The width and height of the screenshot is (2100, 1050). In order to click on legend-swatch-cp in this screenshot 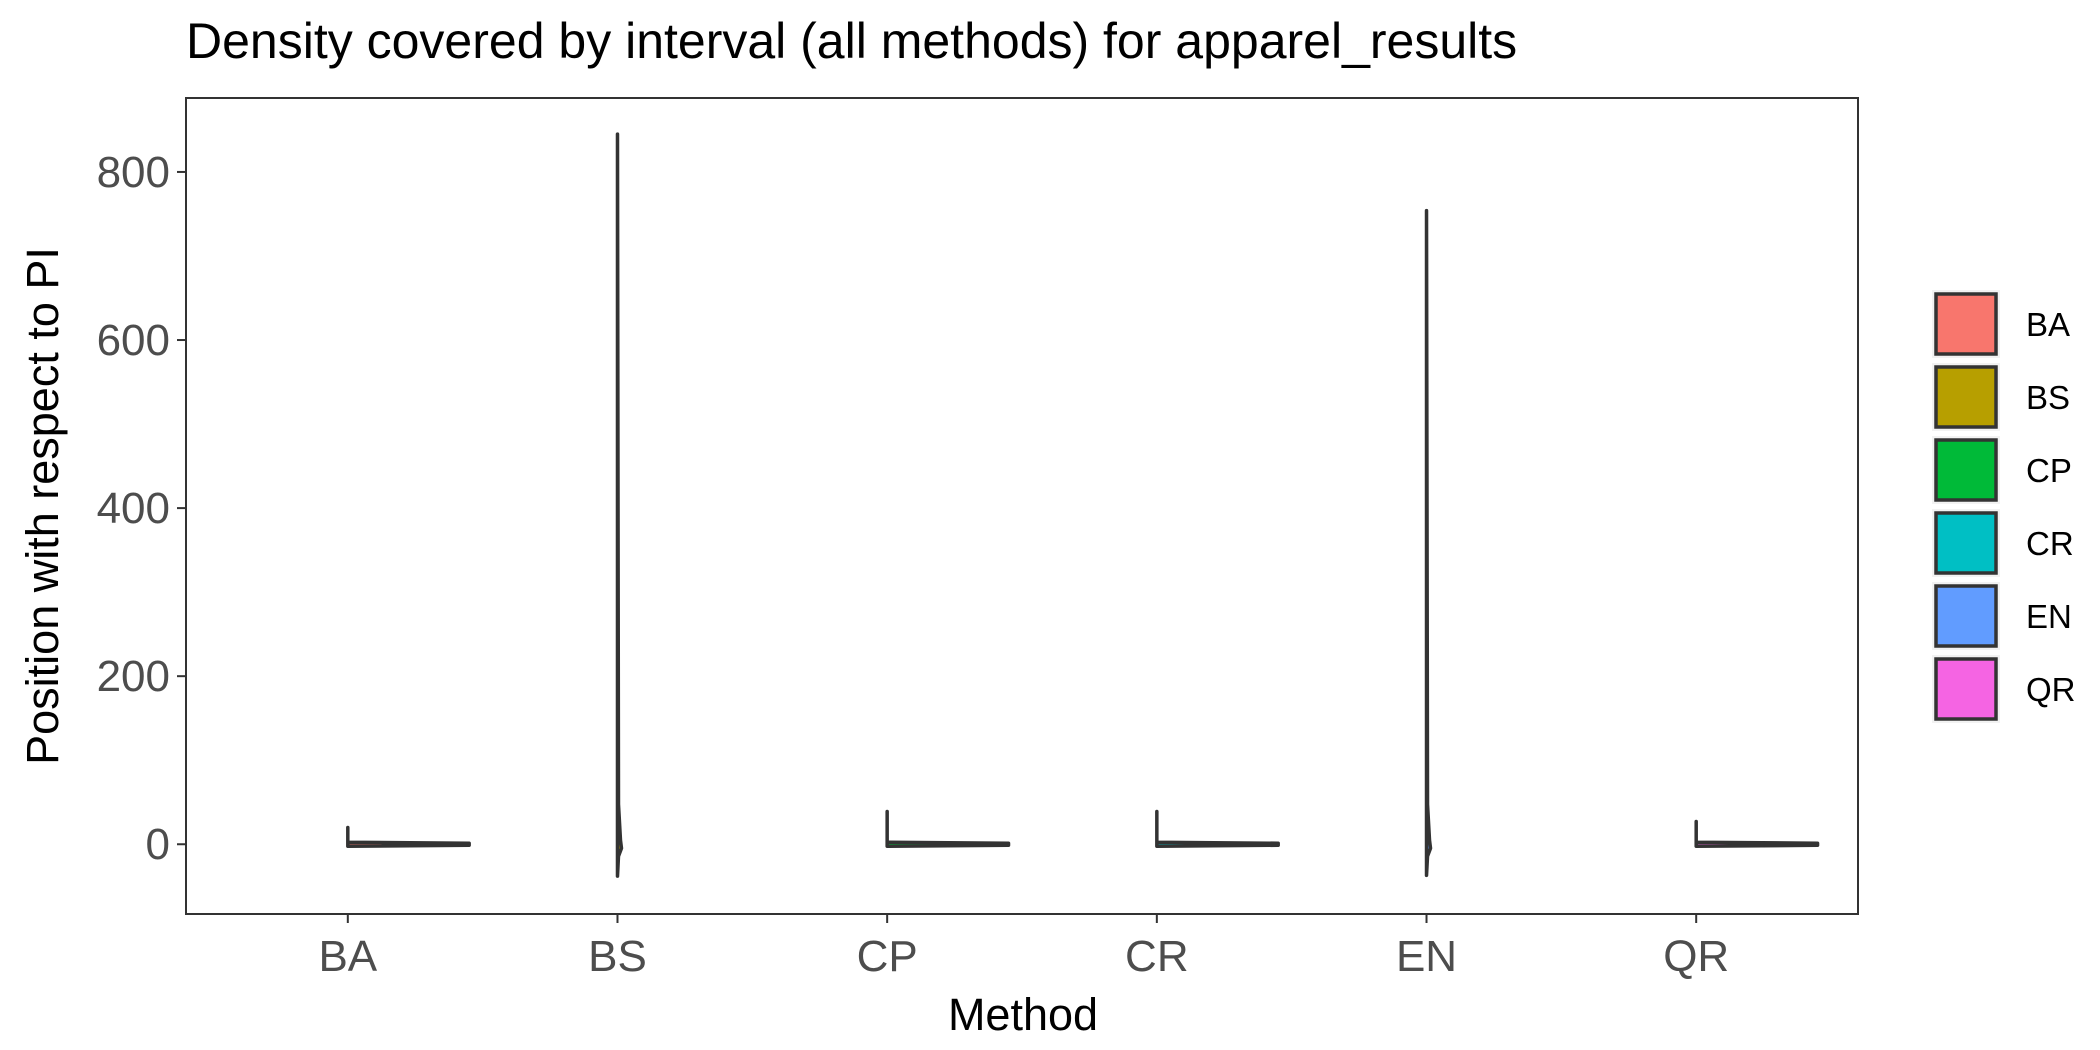, I will do `click(1966, 470)`.